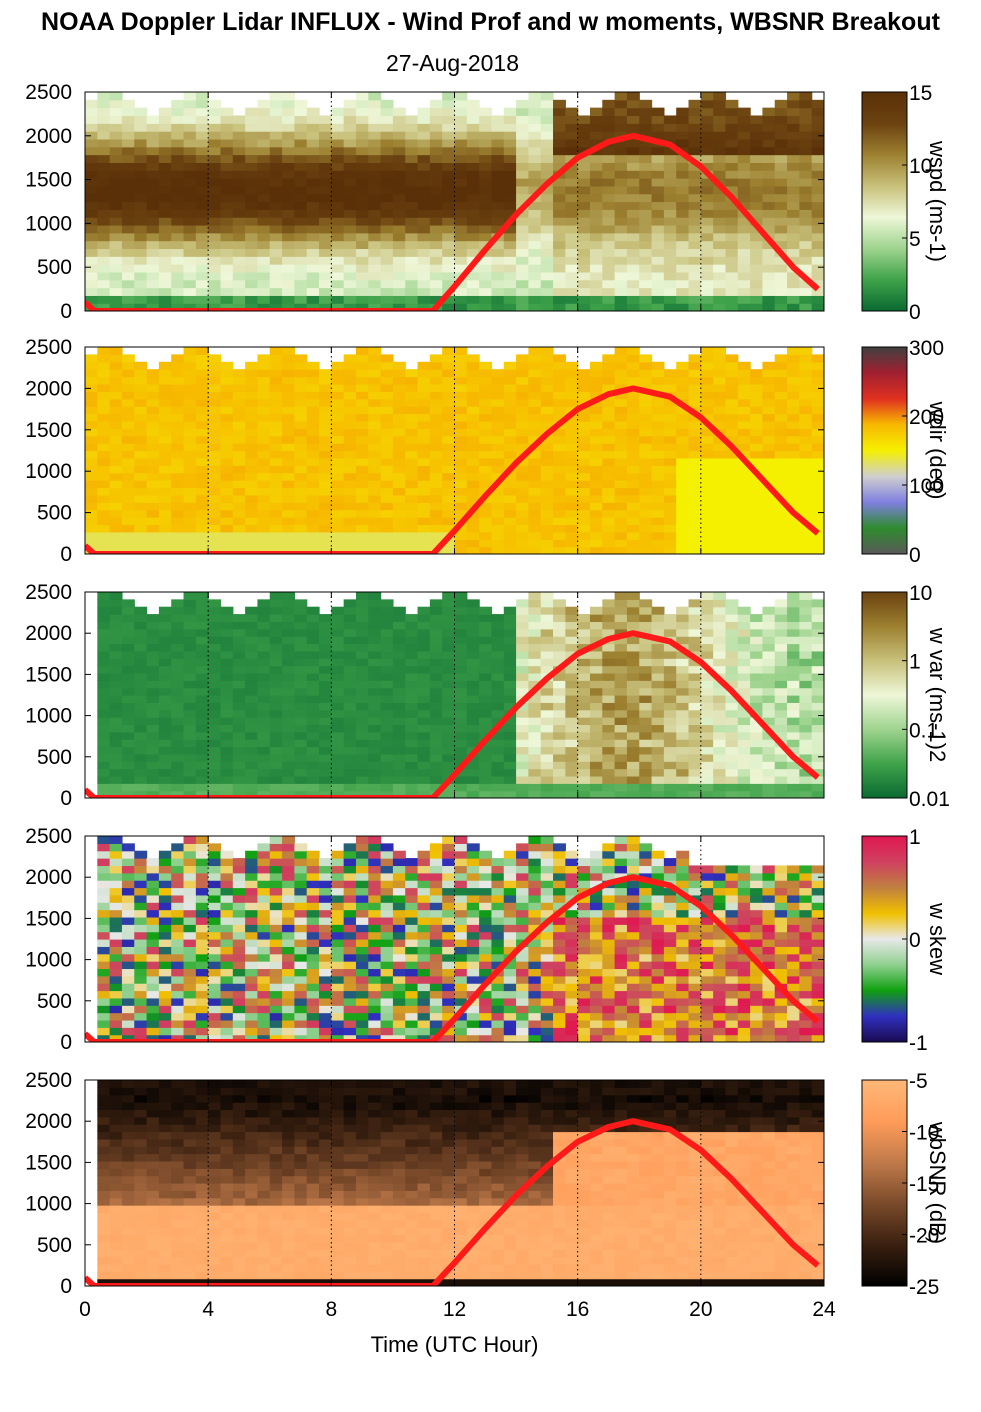 This screenshot has width=981, height=1412. Describe the element at coordinates (920, 593) in the screenshot. I see `colorbar-tick-label: 10` at that location.